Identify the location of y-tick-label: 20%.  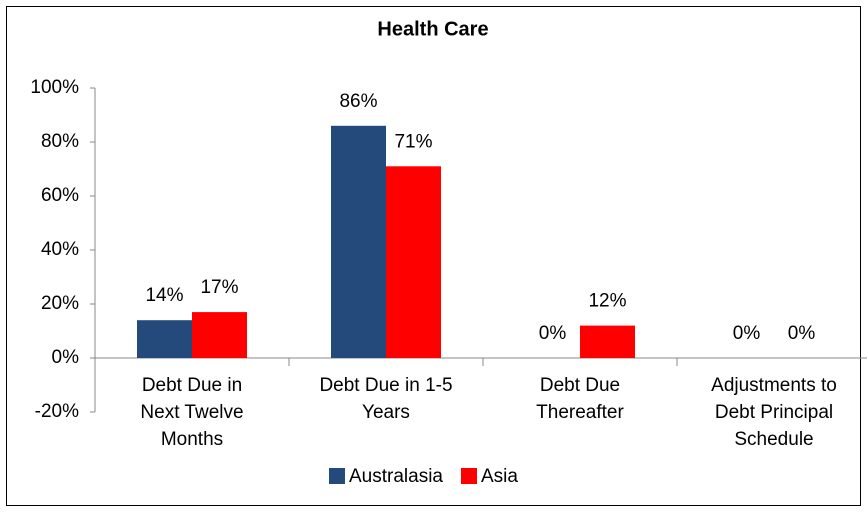
(60, 303).